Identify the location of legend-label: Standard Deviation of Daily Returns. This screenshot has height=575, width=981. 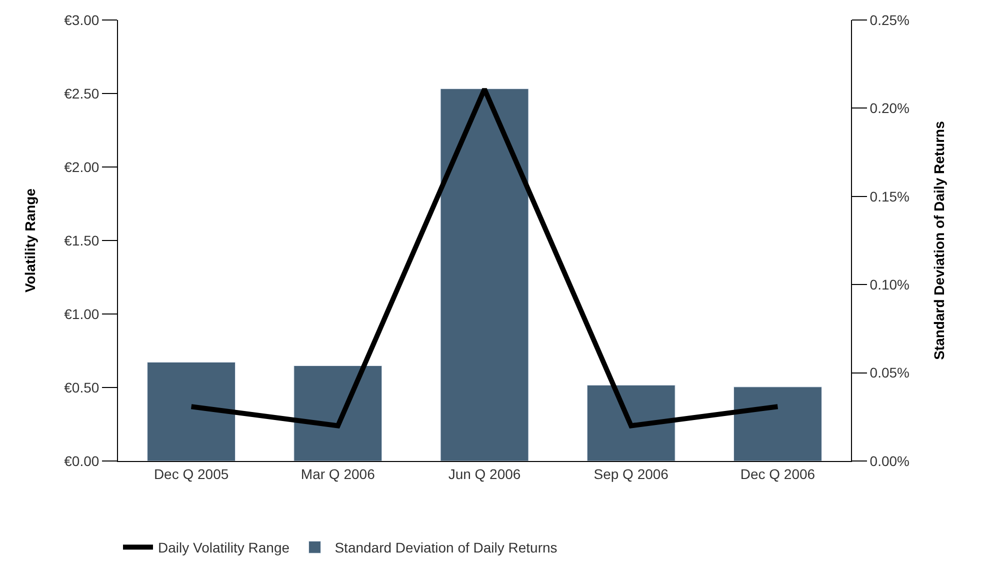
(446, 548).